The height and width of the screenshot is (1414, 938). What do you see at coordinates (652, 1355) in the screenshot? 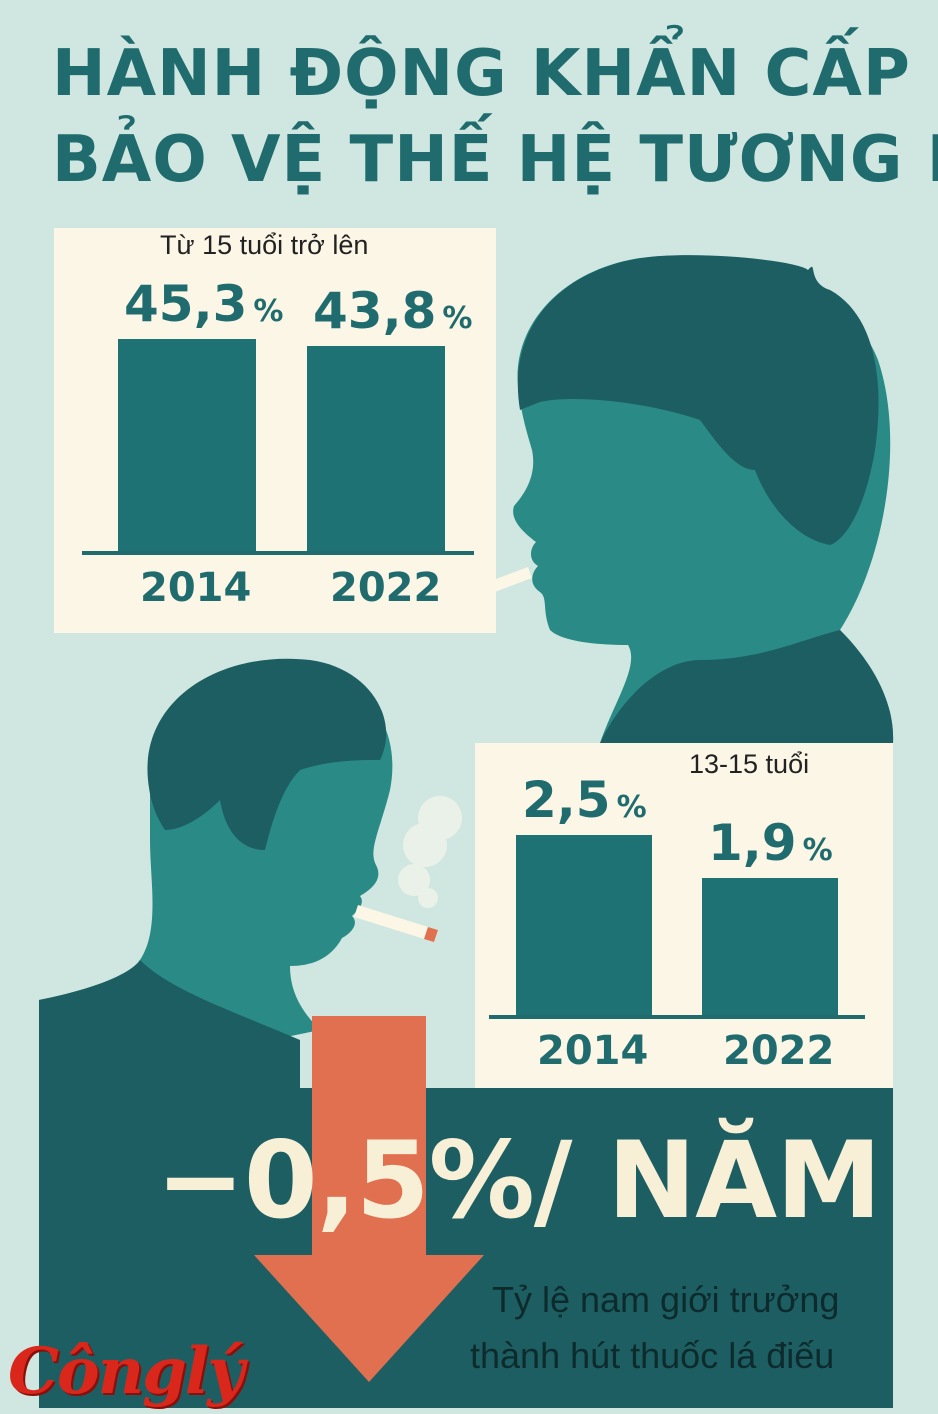
I see `stat-caption-line2: thành hút thuốc lá điếu` at bounding box center [652, 1355].